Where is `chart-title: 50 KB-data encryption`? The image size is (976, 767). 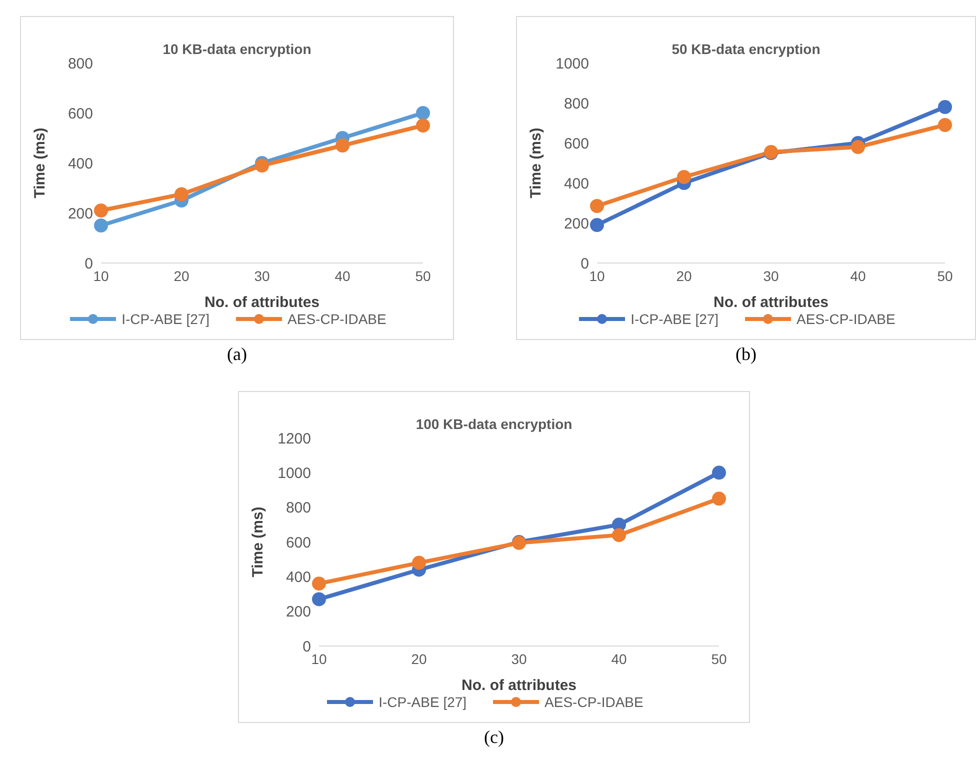 chart-title: 50 KB-data encryption is located at coordinates (746, 49).